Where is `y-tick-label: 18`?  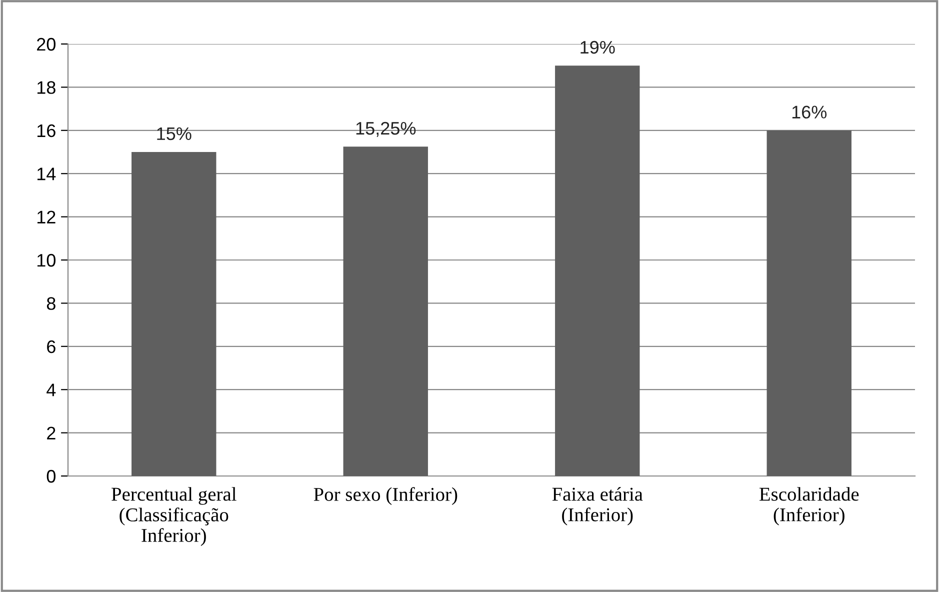
y-tick-label: 18 is located at coordinates (46, 87).